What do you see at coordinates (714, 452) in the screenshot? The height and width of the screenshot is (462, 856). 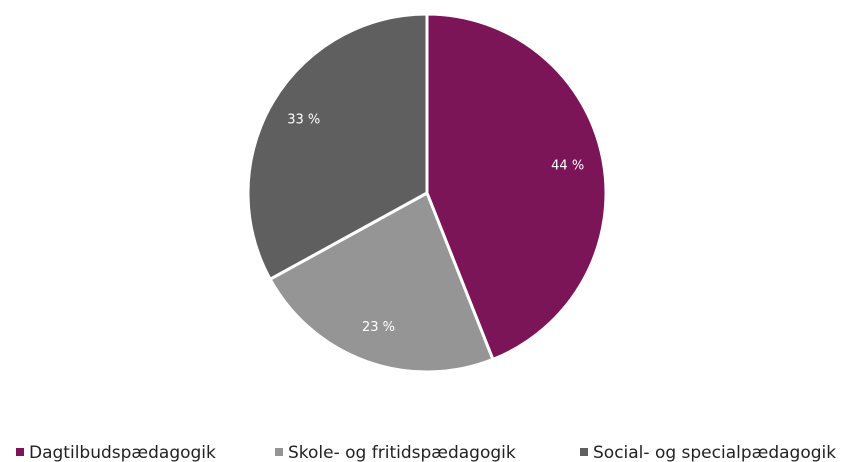 I see `legend-label: Social- og specialpædagogik` at bounding box center [714, 452].